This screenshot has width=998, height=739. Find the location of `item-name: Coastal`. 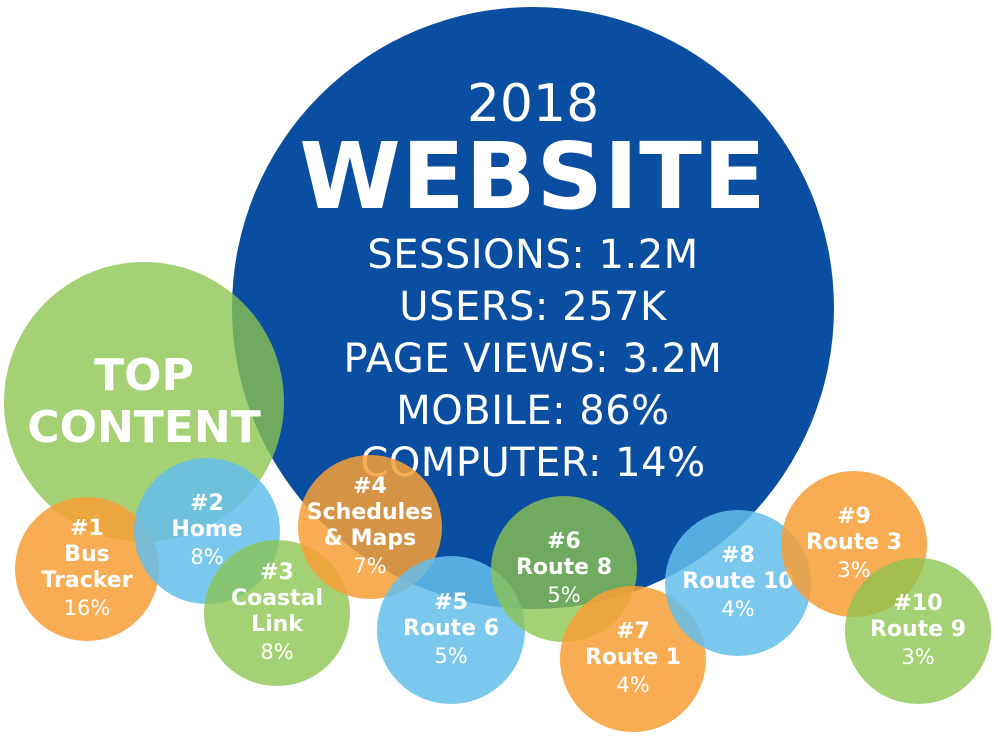

item-name: Coastal is located at coordinates (277, 598).